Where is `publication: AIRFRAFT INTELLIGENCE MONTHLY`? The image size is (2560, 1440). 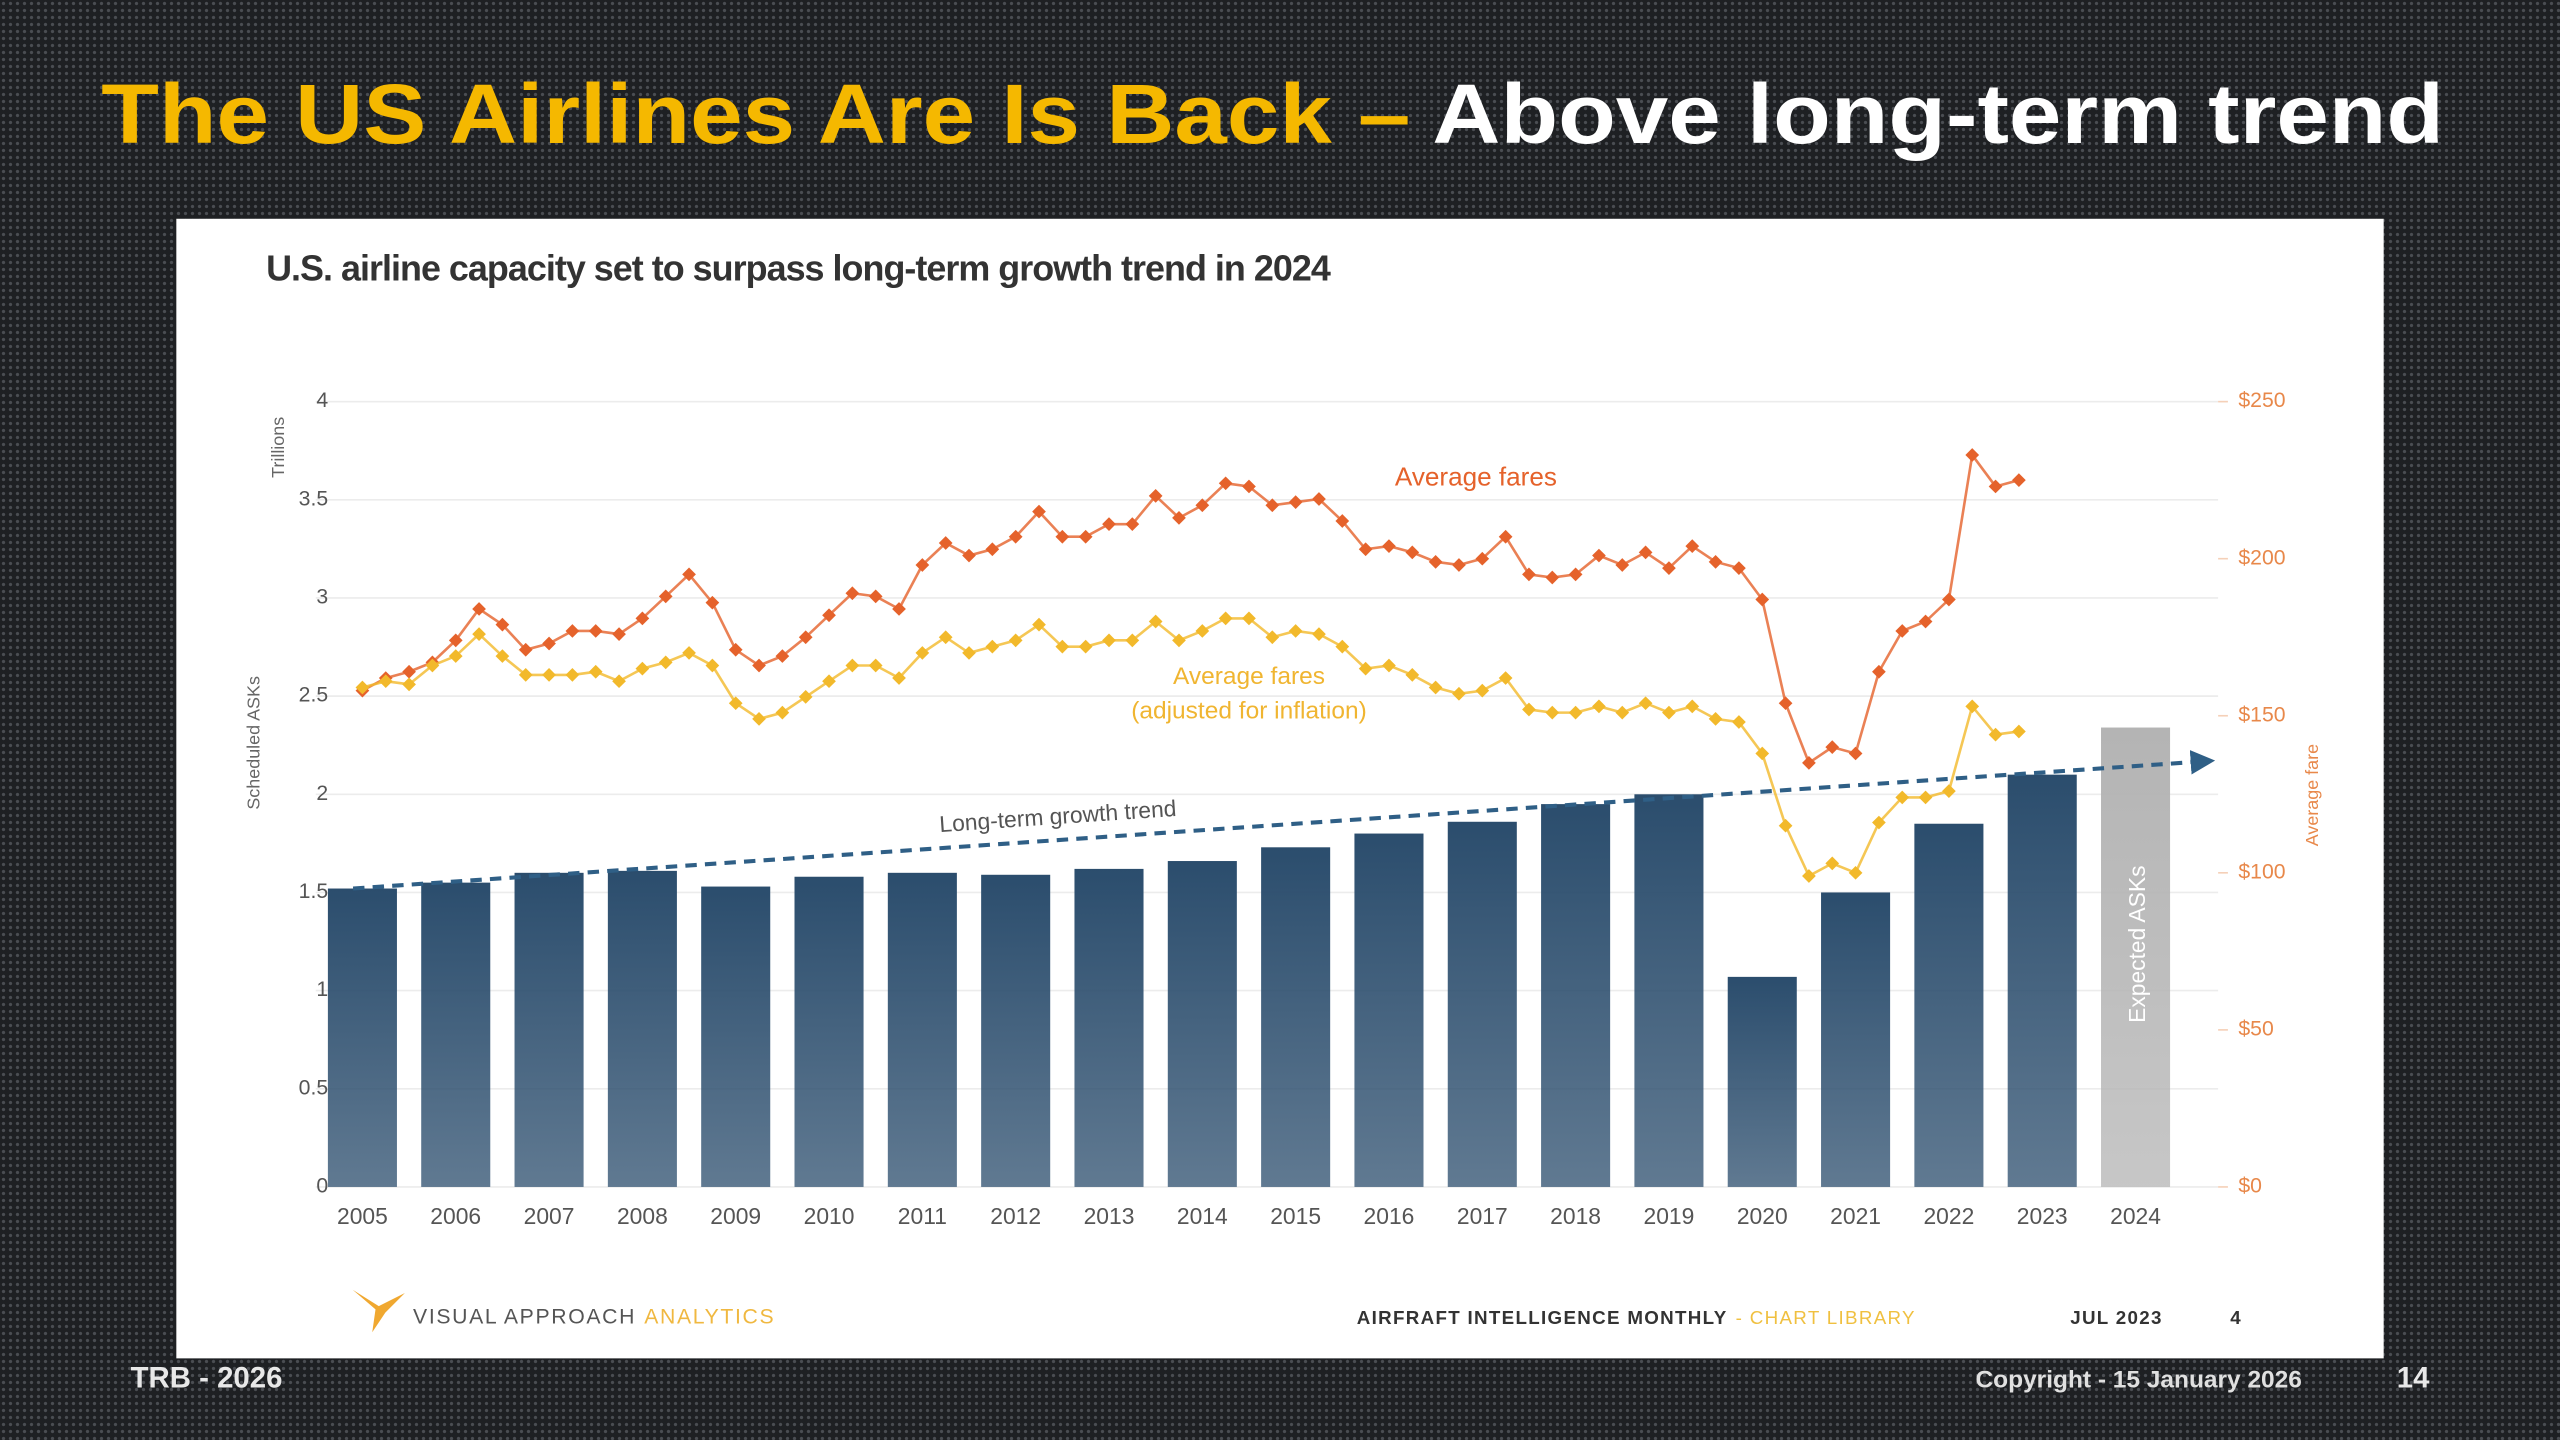 publication: AIRFRAFT INTELLIGENCE MONTHLY is located at coordinates (1542, 1317).